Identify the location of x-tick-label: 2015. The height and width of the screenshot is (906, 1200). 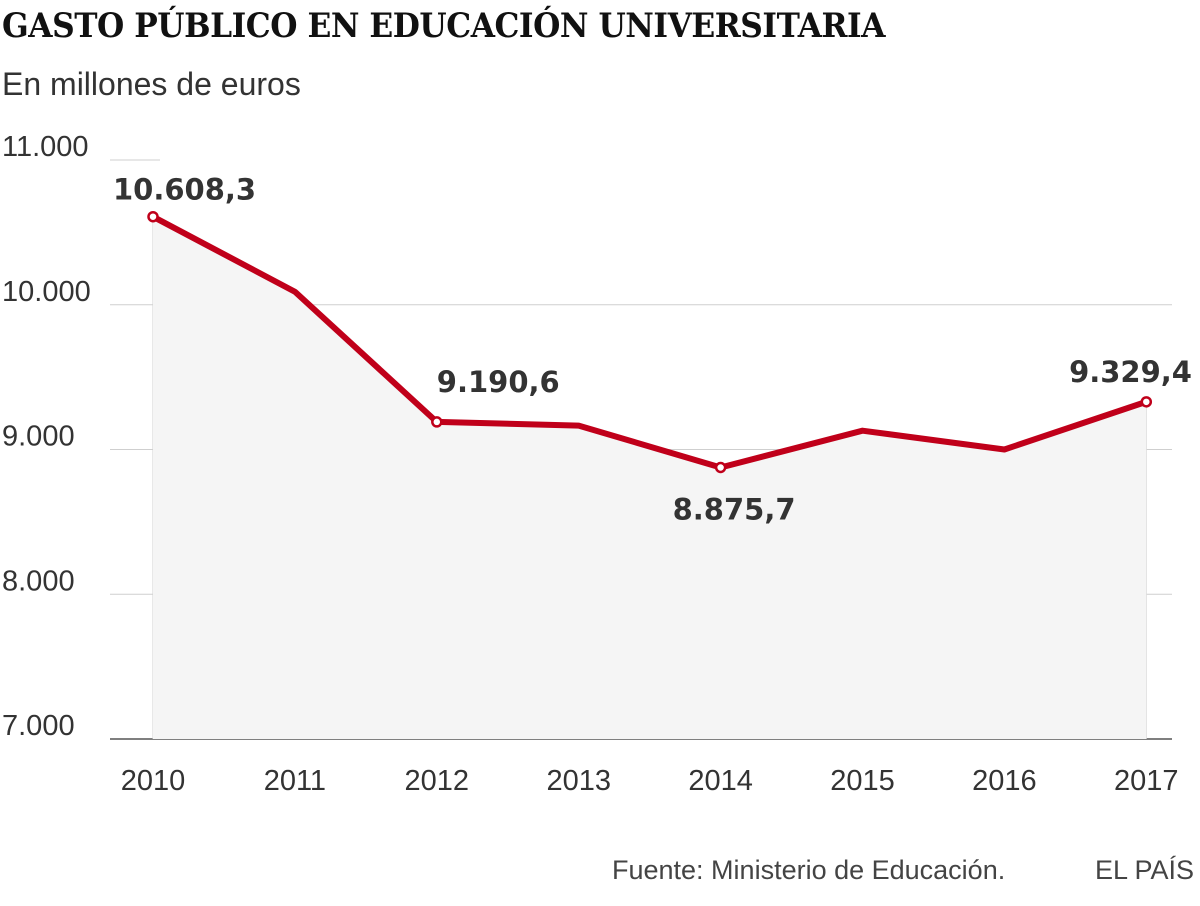
(862, 781).